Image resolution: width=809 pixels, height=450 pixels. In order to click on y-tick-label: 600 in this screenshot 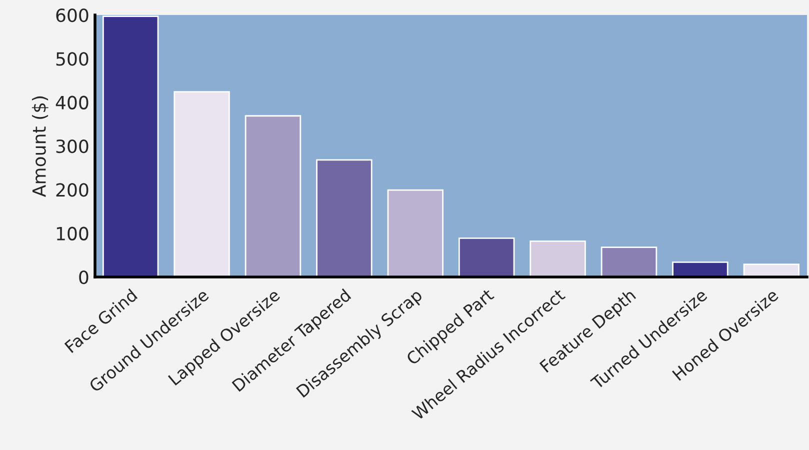, I will do `click(72, 15)`.